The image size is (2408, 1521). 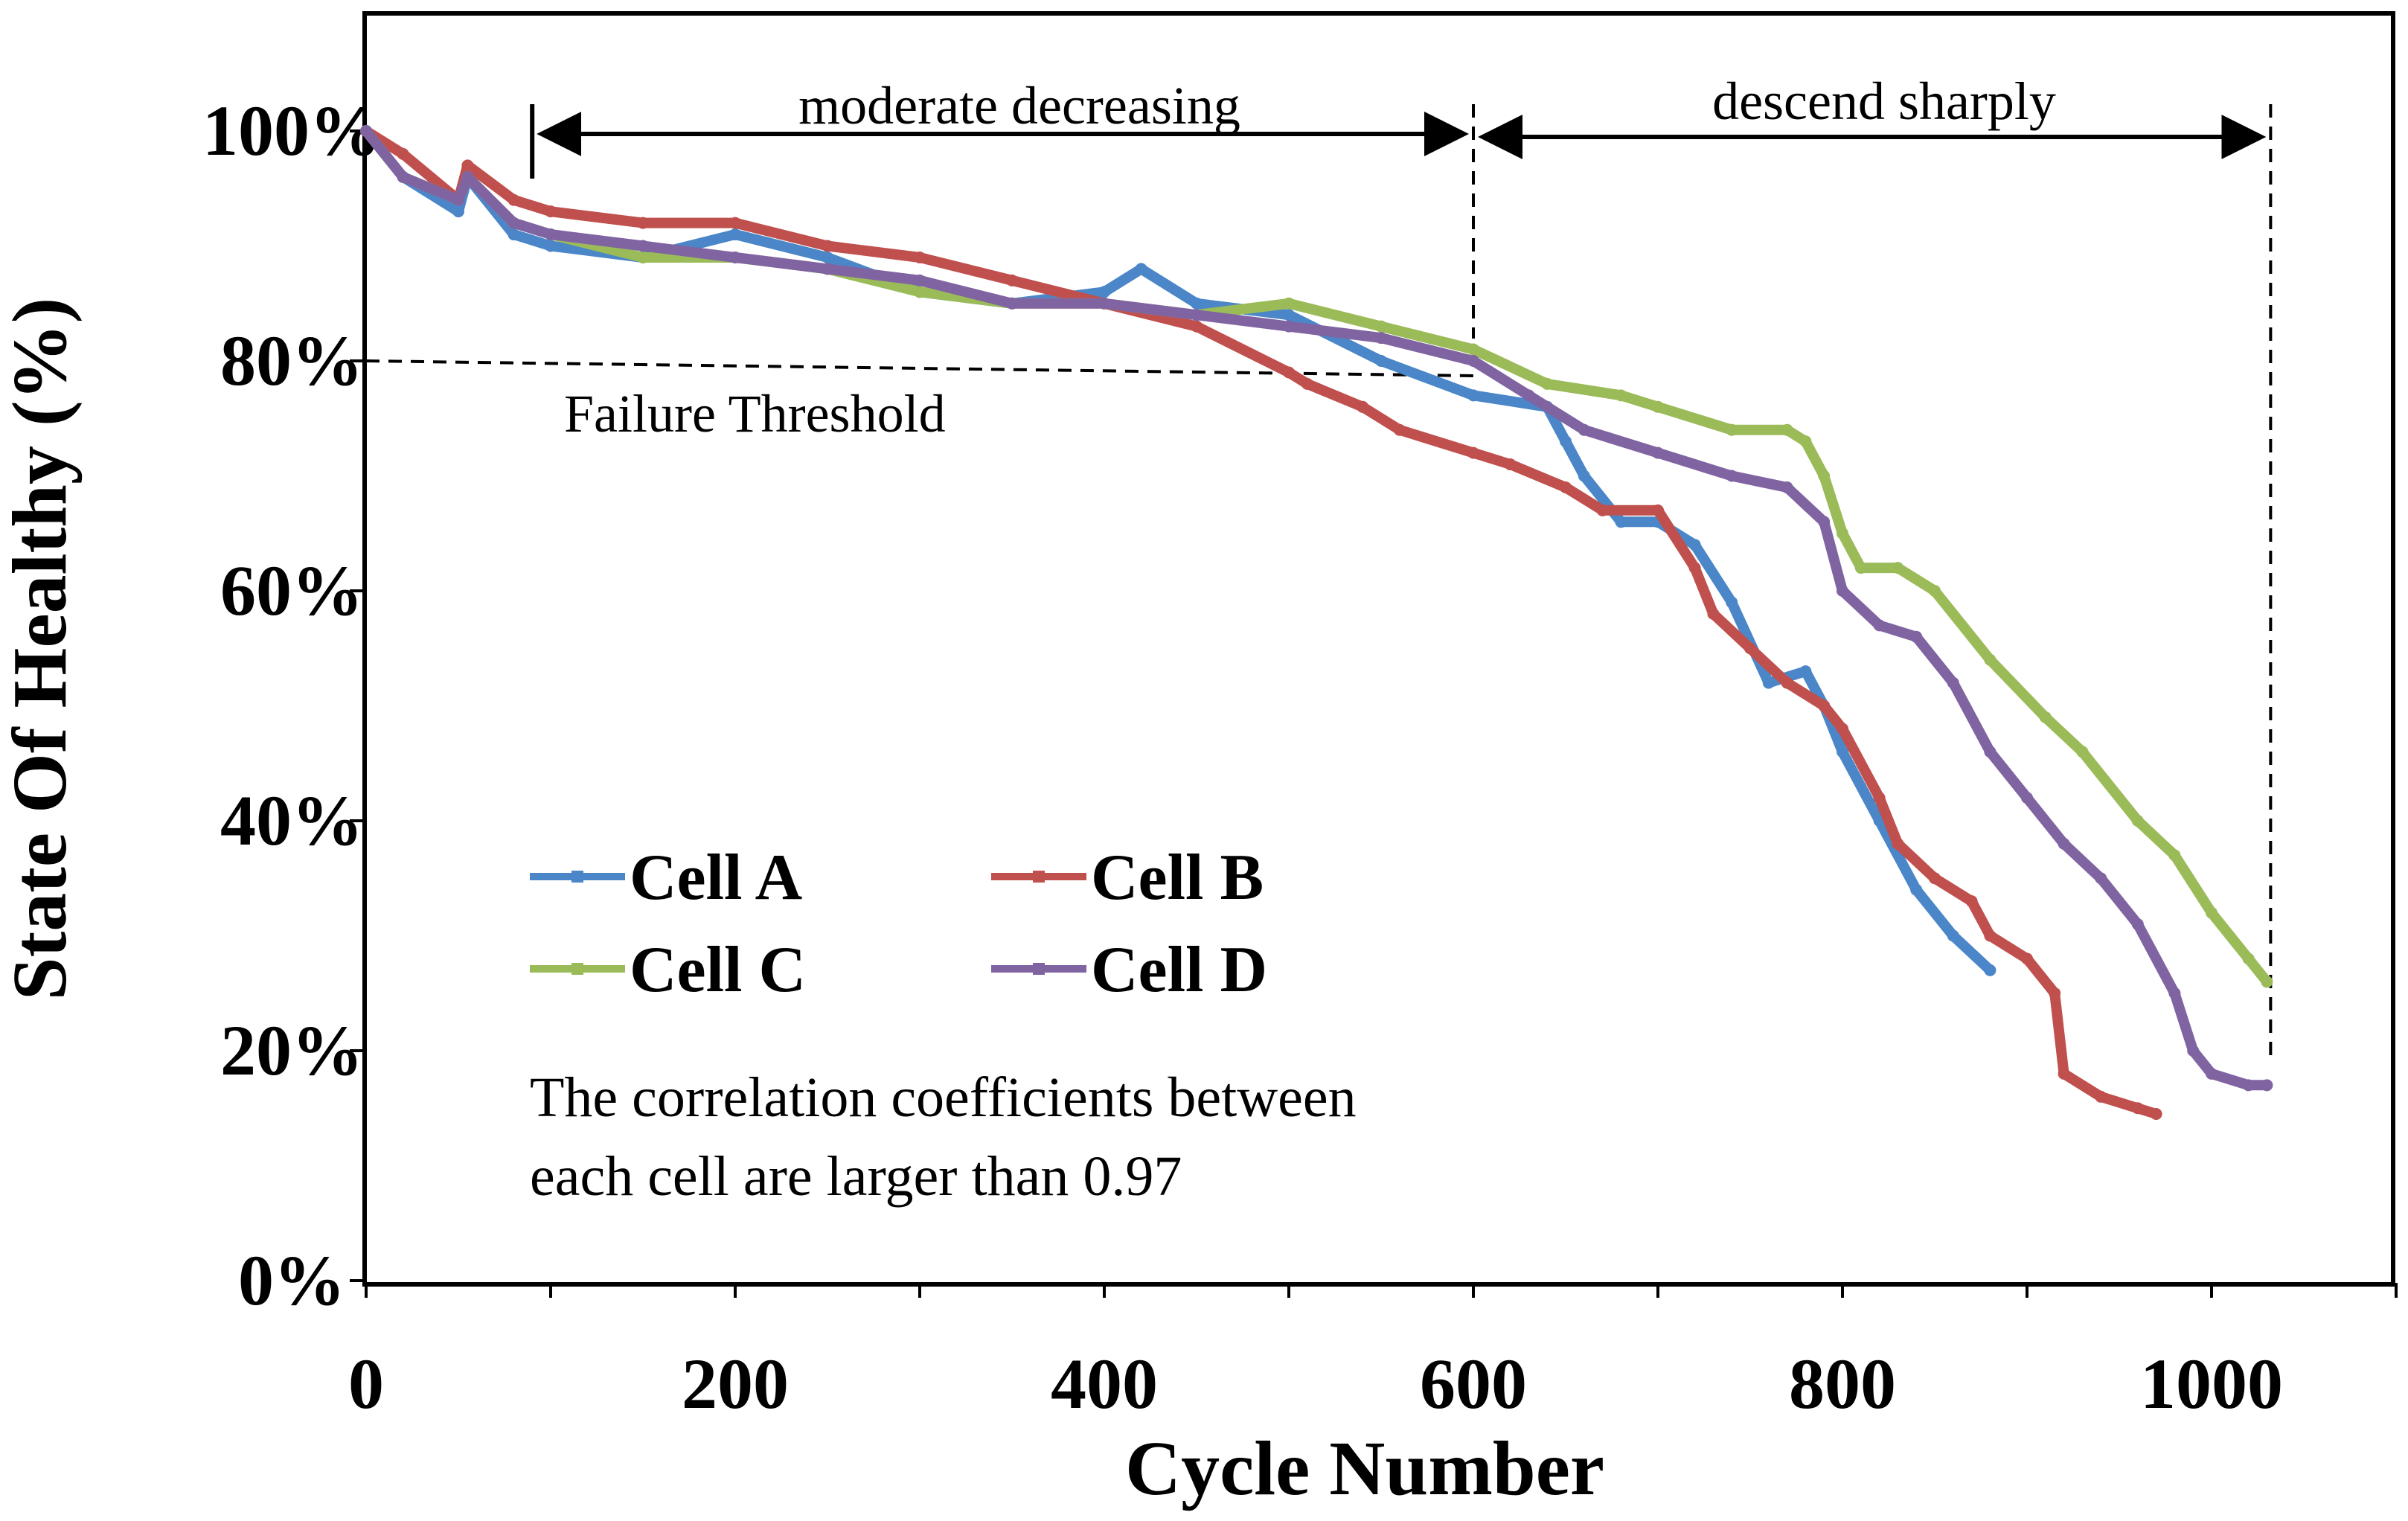 What do you see at coordinates (291, 360) in the screenshot?
I see `y-tick-label: 80%` at bounding box center [291, 360].